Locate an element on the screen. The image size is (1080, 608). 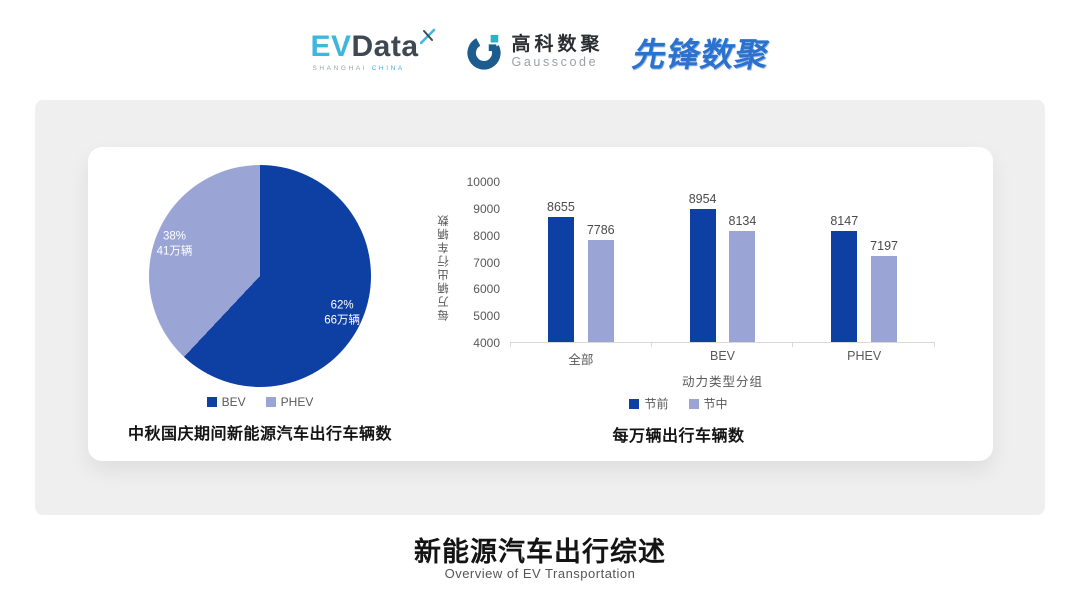
pie-bev-value: 66万辆 is located at coordinates (342, 320).